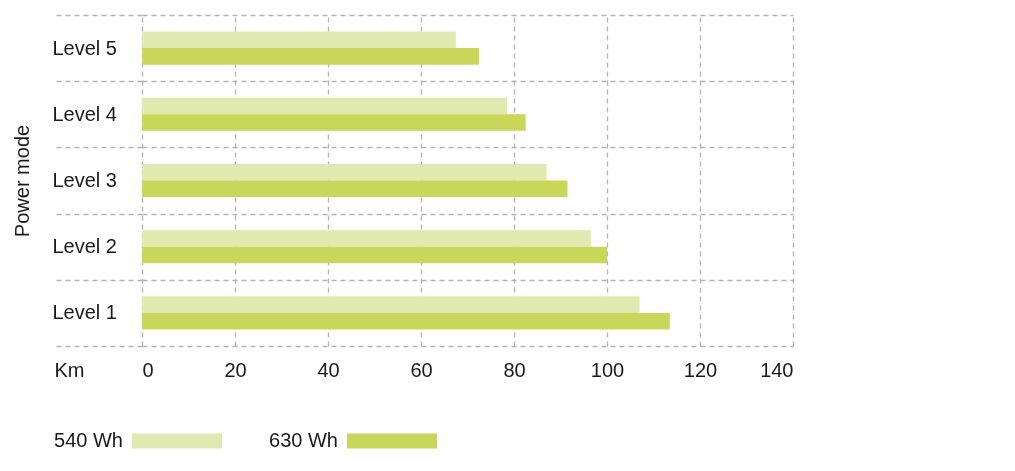  Describe the element at coordinates (84, 113) in the screenshot. I see `y-tick-label: Level 4` at that location.